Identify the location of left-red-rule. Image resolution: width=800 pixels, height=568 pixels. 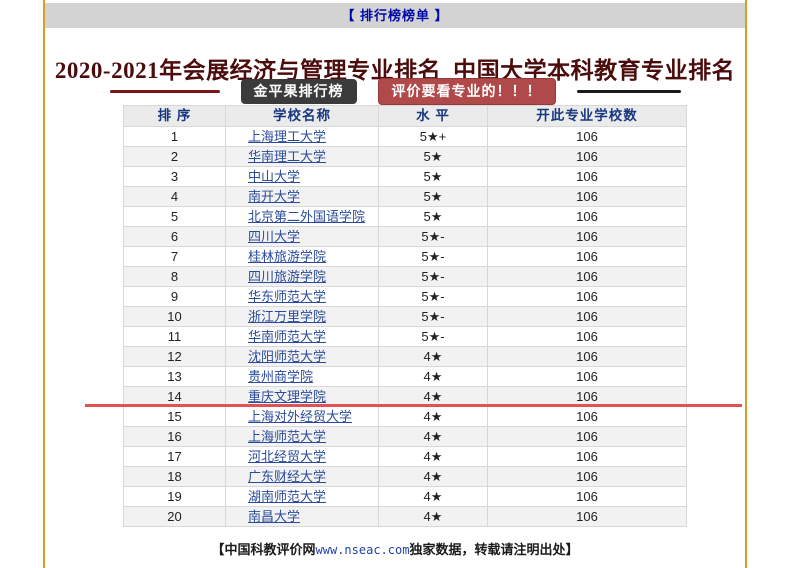
(164, 91).